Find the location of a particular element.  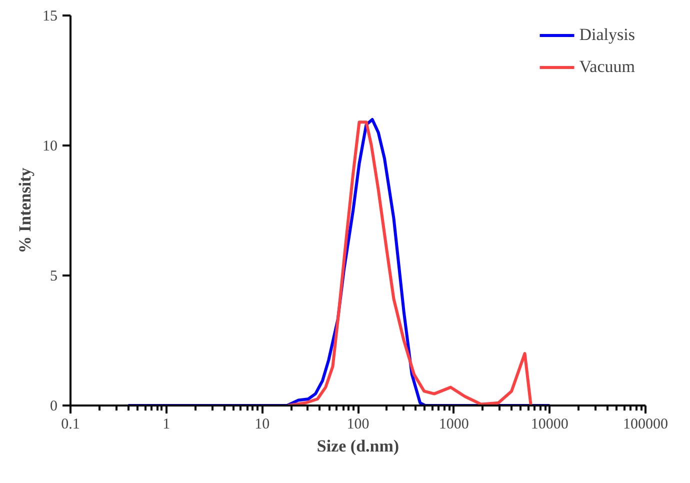

legend-label: Dialysis is located at coordinates (607, 35).